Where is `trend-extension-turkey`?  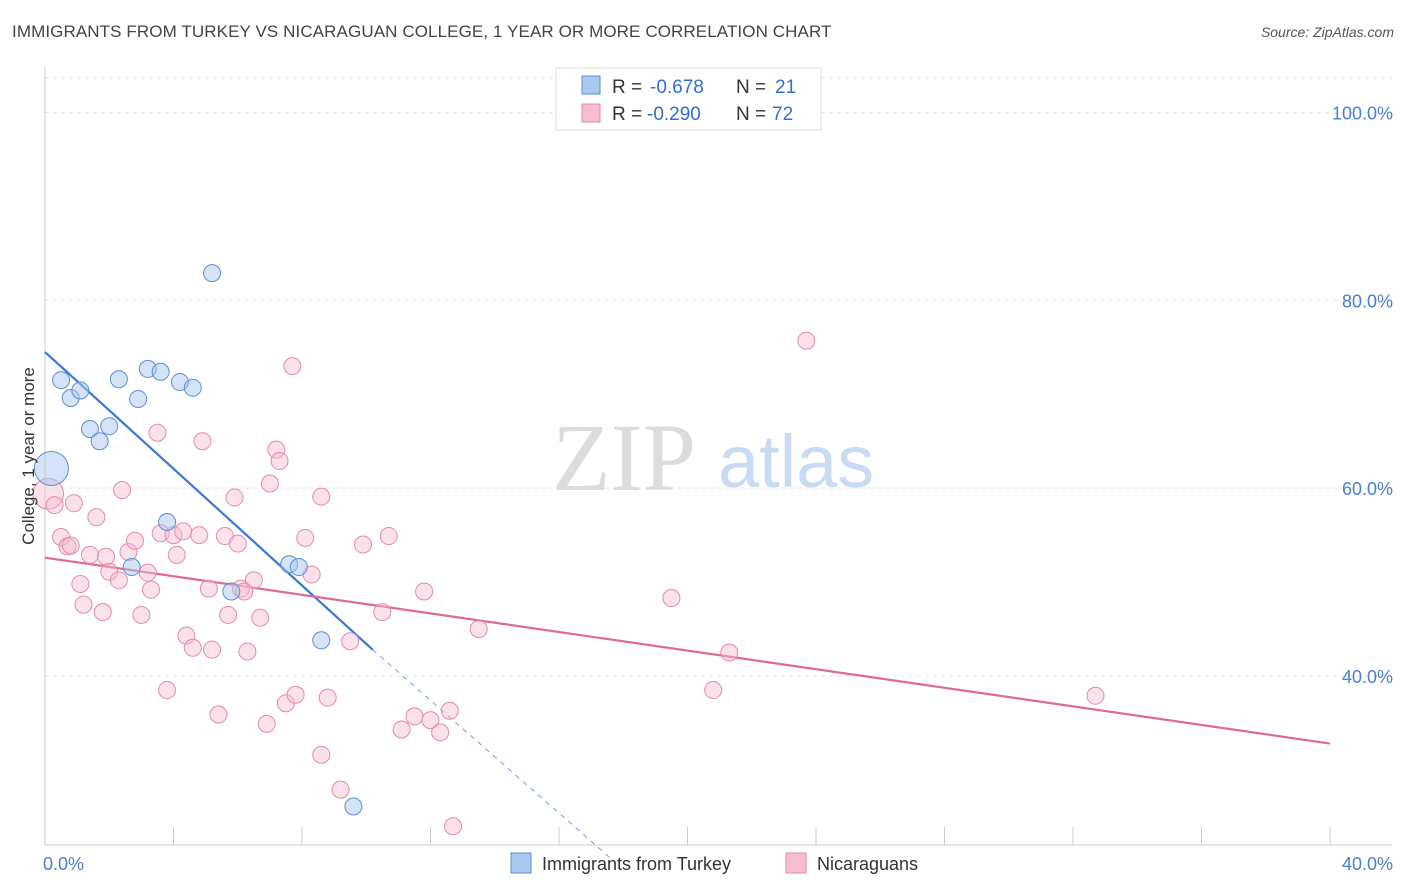 trend-extension-turkey is located at coordinates (491, 754).